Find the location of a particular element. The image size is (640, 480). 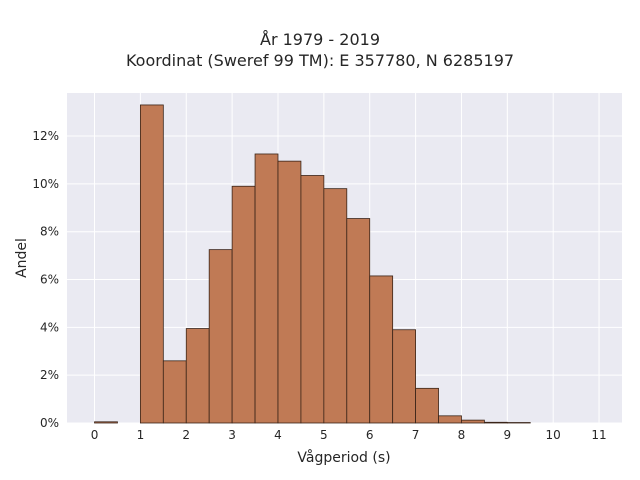

chart-title: År 1979 - 2019 is located at coordinates (320, 39).